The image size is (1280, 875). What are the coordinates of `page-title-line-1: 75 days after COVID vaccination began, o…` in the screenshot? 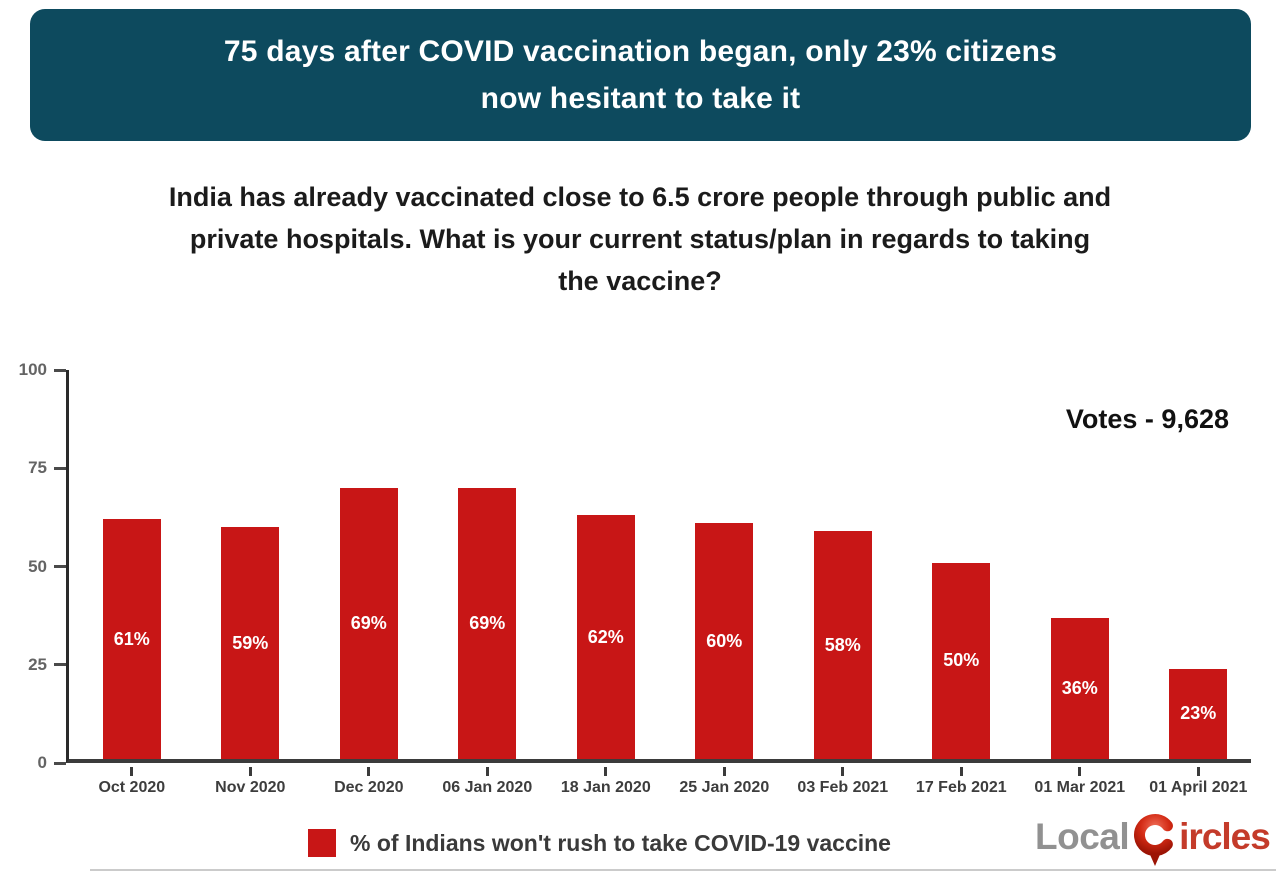 It's located at (640, 51).